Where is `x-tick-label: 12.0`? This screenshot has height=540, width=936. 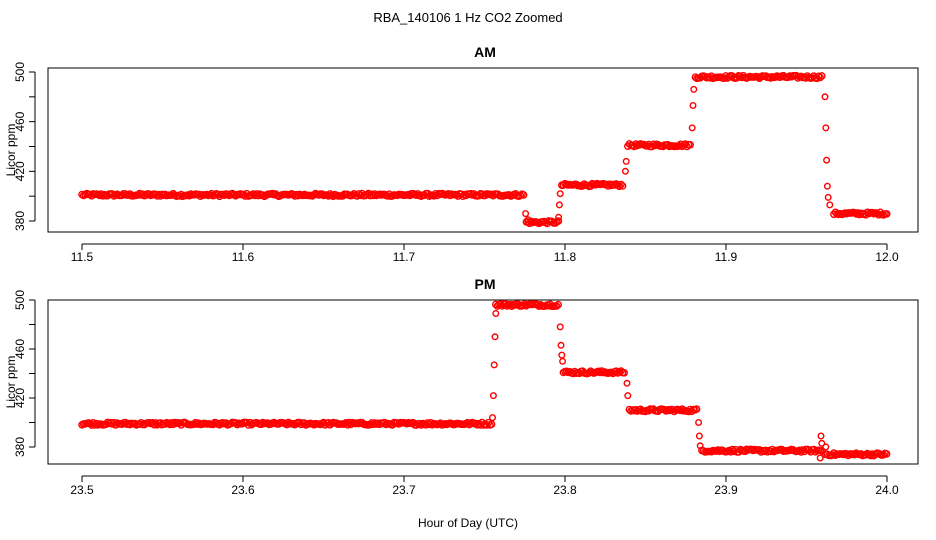
x-tick-label: 12.0 is located at coordinates (887, 257).